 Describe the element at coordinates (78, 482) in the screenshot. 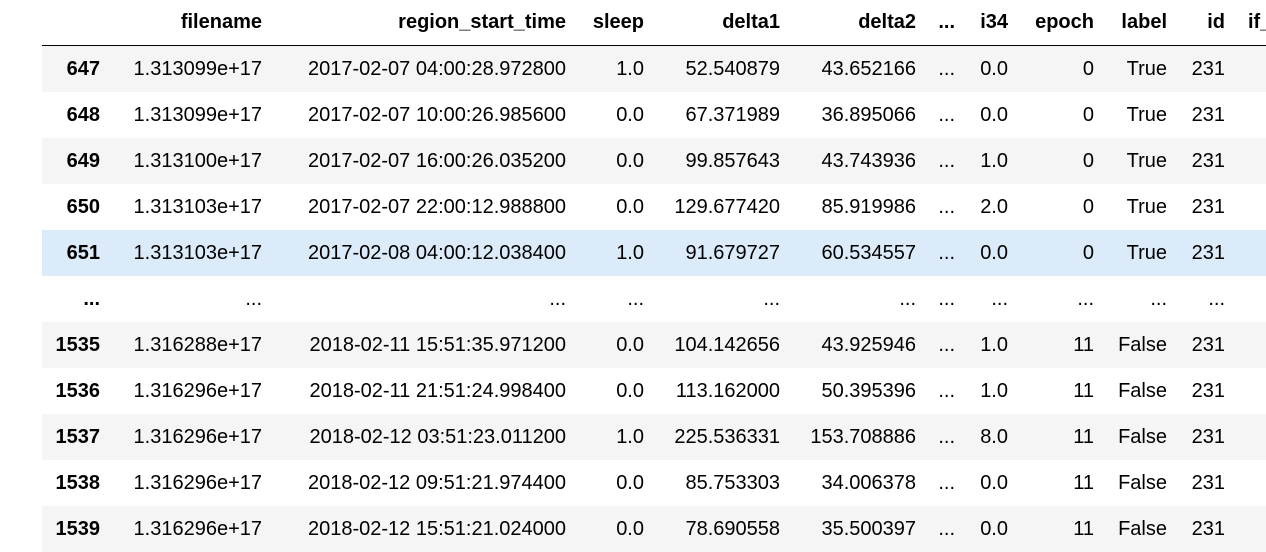

I see `row-index: 1538` at that location.